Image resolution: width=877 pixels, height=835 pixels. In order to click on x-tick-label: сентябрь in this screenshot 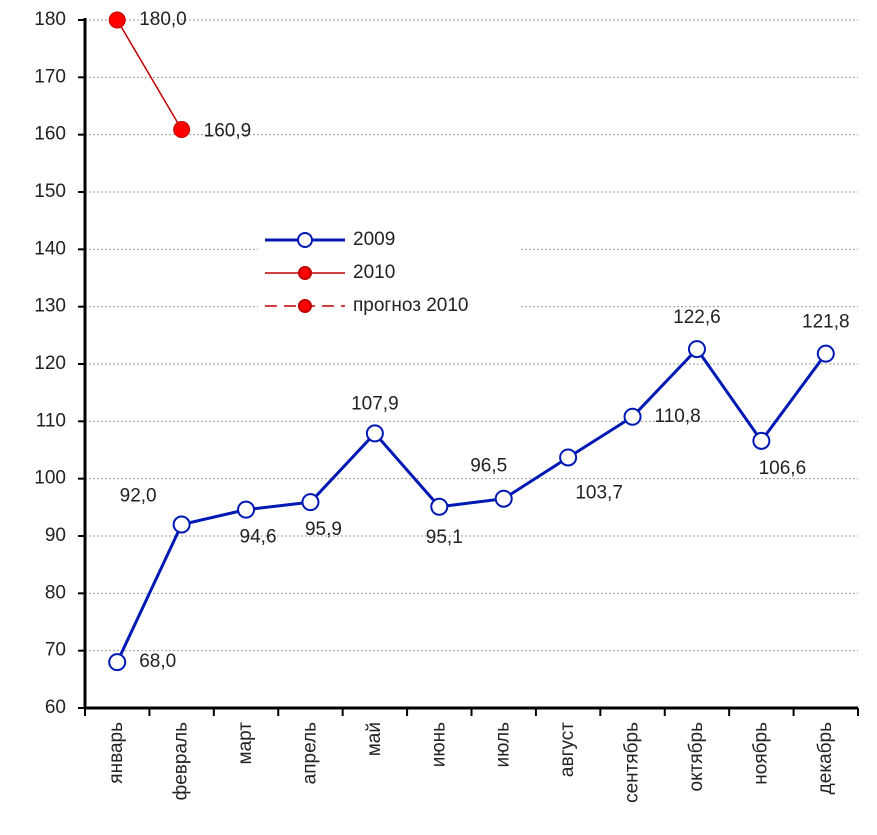, I will do `click(632, 762)`.